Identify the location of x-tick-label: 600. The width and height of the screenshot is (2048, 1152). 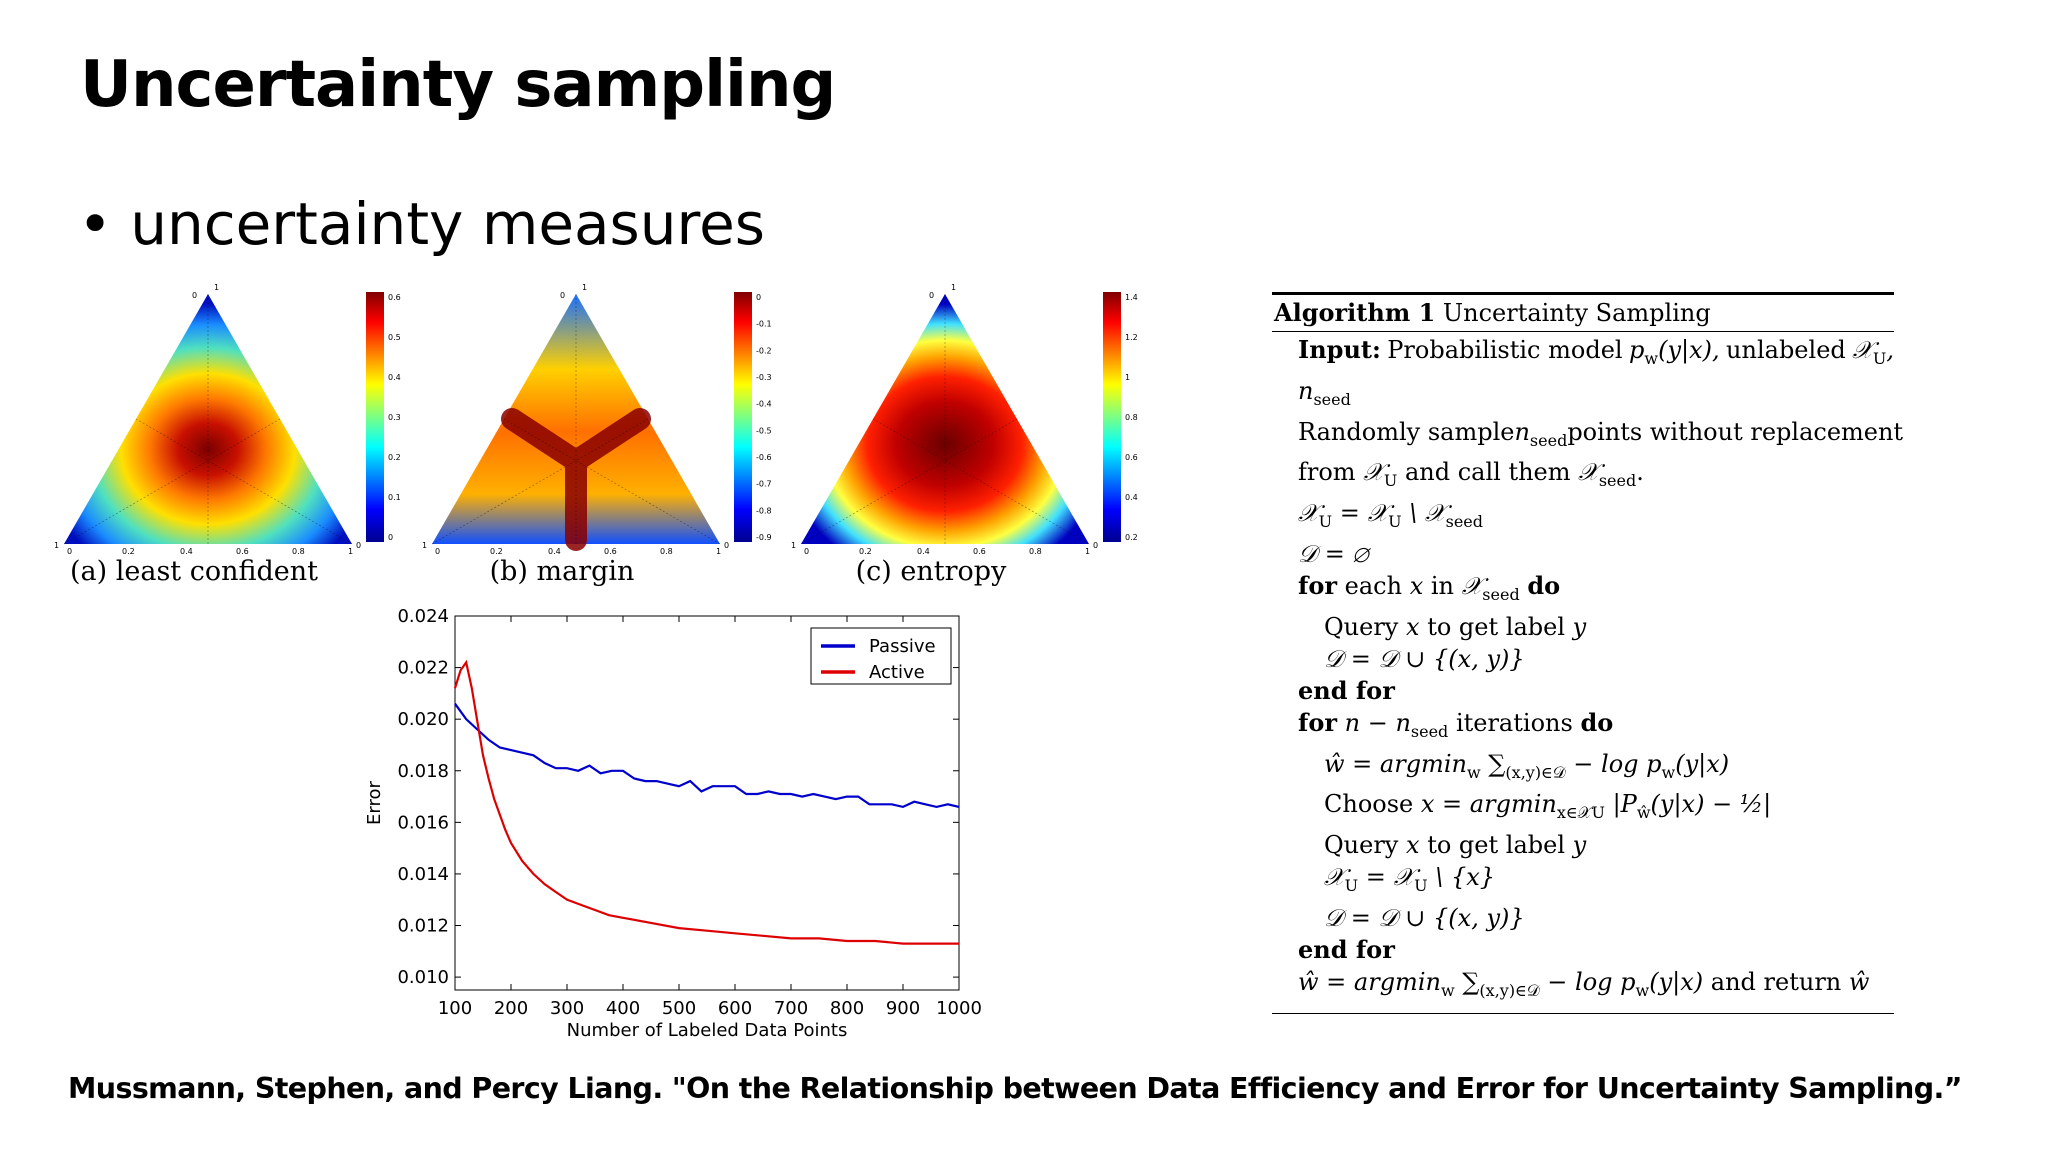
(735, 1008).